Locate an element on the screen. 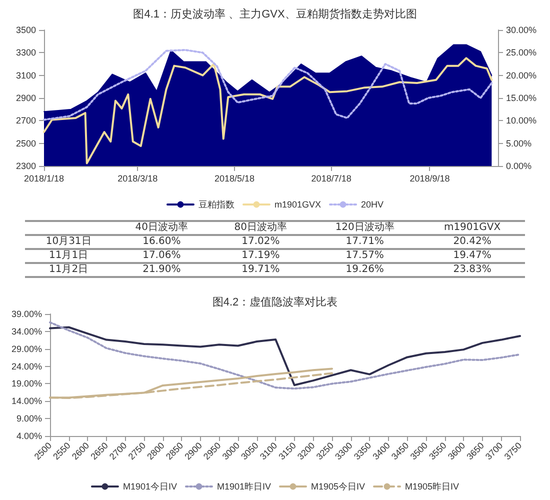  x-tick-label: 2018/3/18 is located at coordinates (138, 179).